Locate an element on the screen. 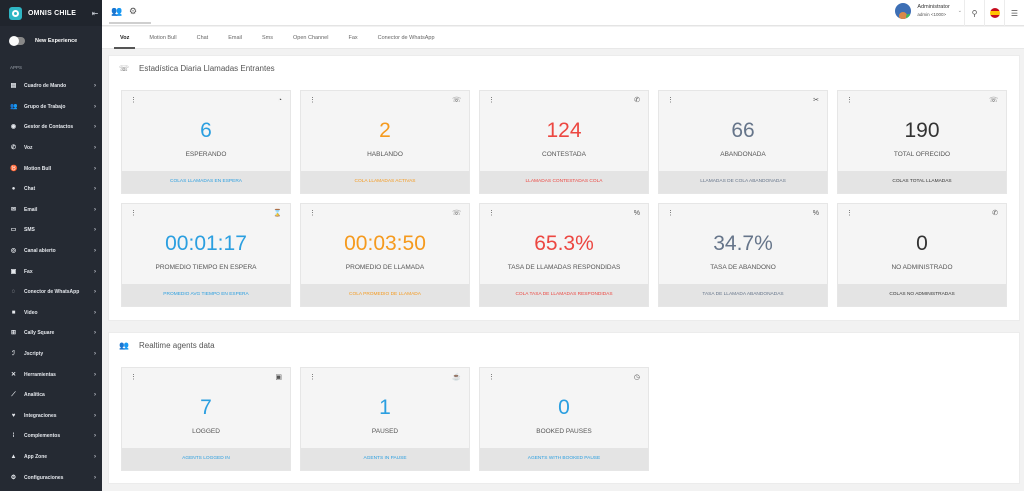 This screenshot has width=1024, height=491. collapse-sidebar-icon: ⇤ is located at coordinates (95, 13).